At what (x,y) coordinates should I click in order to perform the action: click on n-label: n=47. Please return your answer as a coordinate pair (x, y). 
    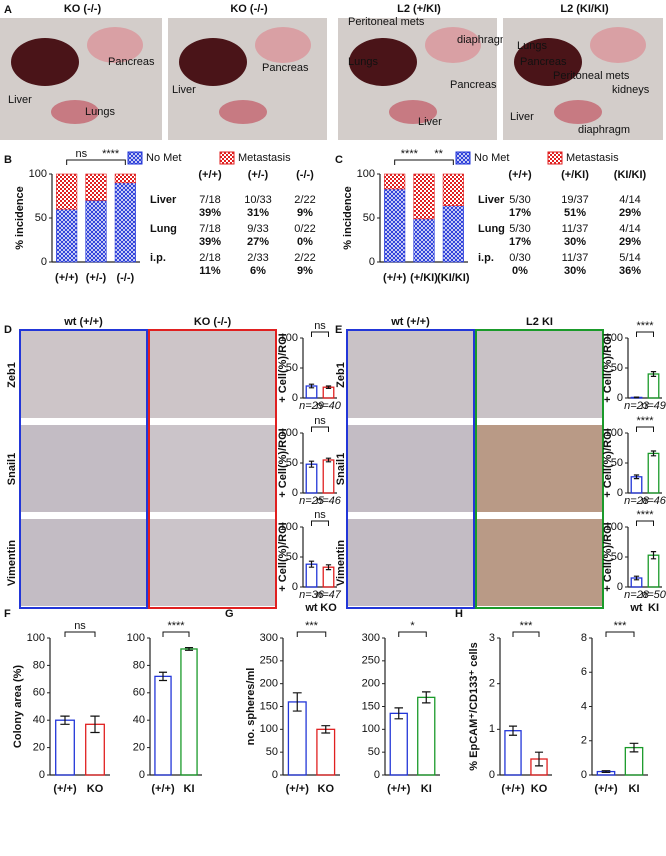
    Looking at the image, I should click on (329, 595).